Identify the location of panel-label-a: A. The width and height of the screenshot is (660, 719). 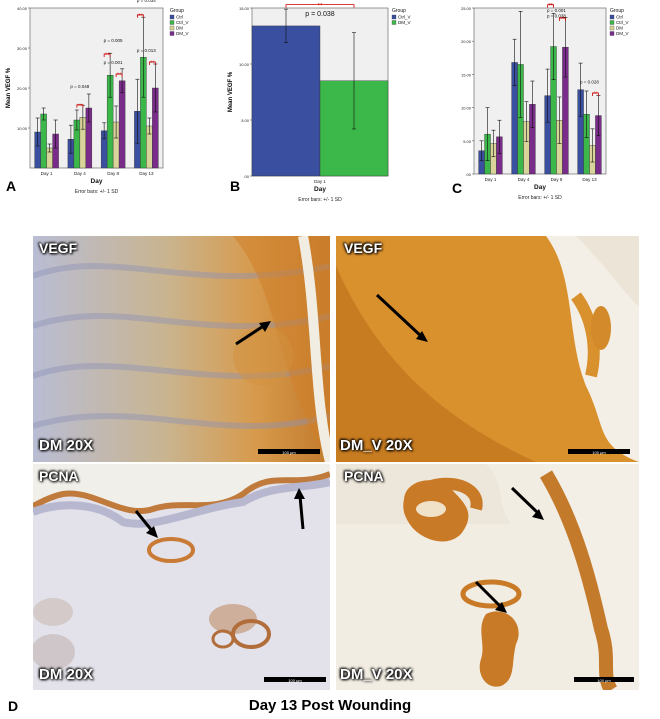
(11, 186).